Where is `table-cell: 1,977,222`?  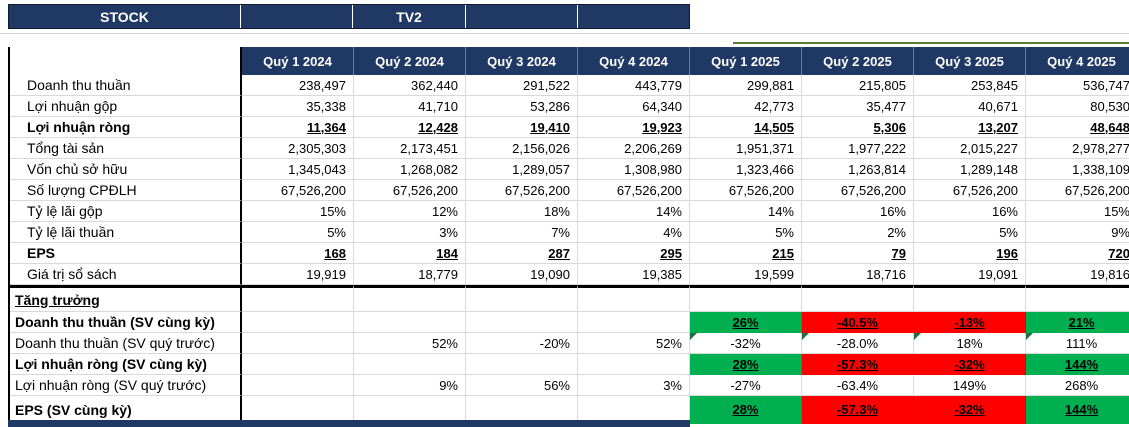
table-cell: 1,977,222 is located at coordinates (858, 148).